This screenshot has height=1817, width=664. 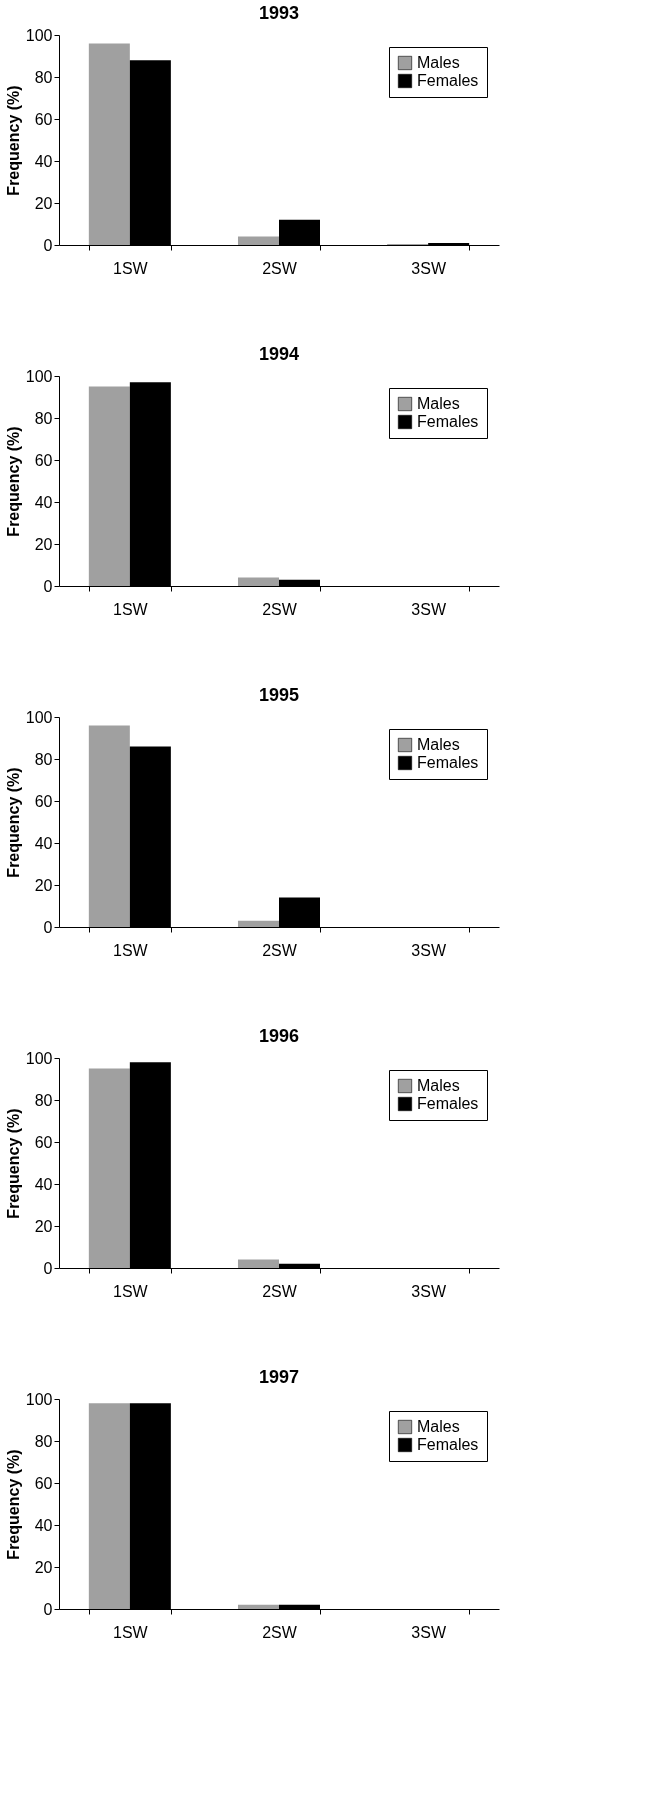 I want to click on chart-title: 1996, so click(x=279, y=1036).